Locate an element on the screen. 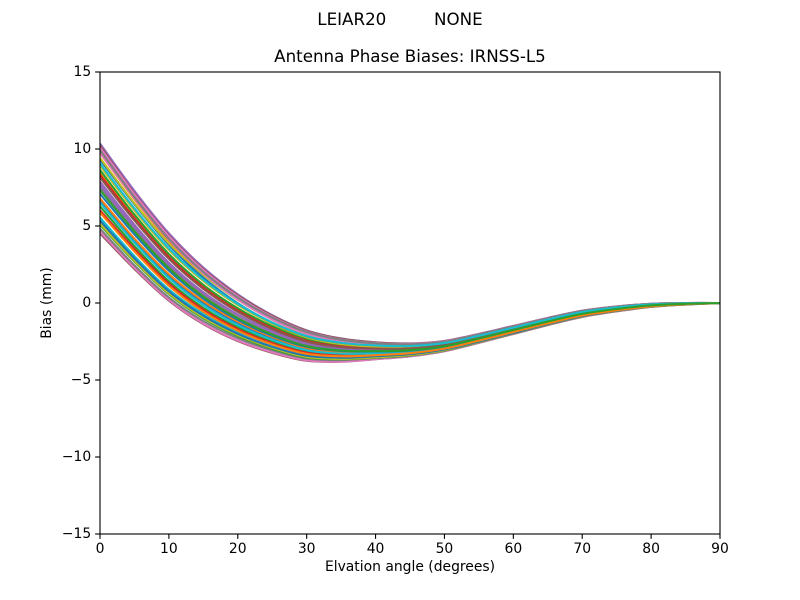 The image size is (800, 600). x-tick-label-90: 90 is located at coordinates (720, 549).